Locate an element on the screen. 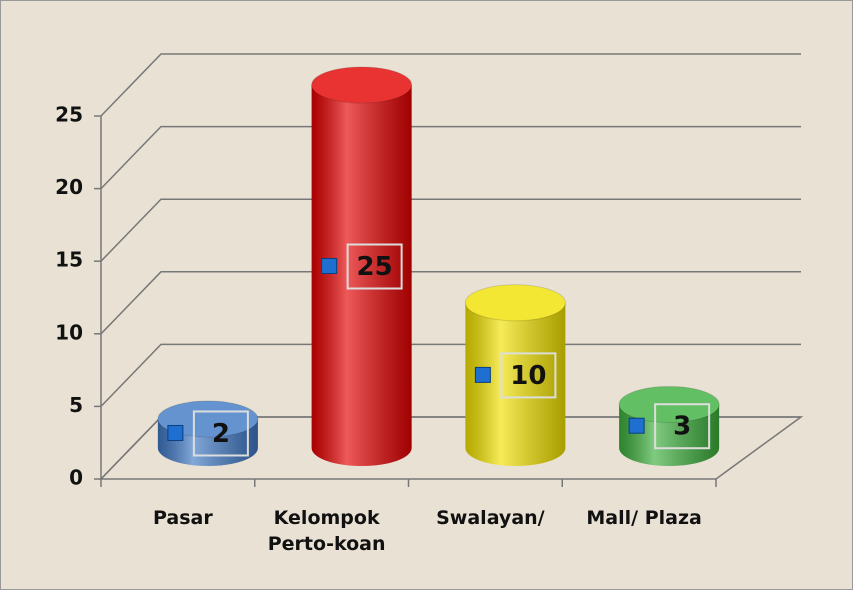 The image size is (853, 590). data-label: 10 is located at coordinates (528, 376).